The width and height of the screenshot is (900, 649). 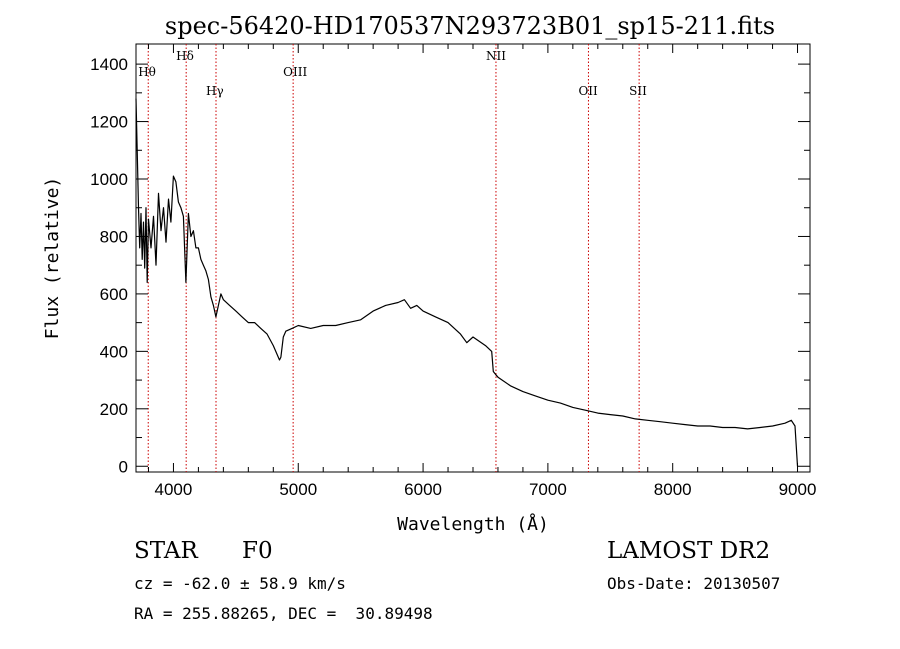 What do you see at coordinates (52, 258) in the screenshot?
I see `y-axis-label: Flux (relative)` at bounding box center [52, 258].